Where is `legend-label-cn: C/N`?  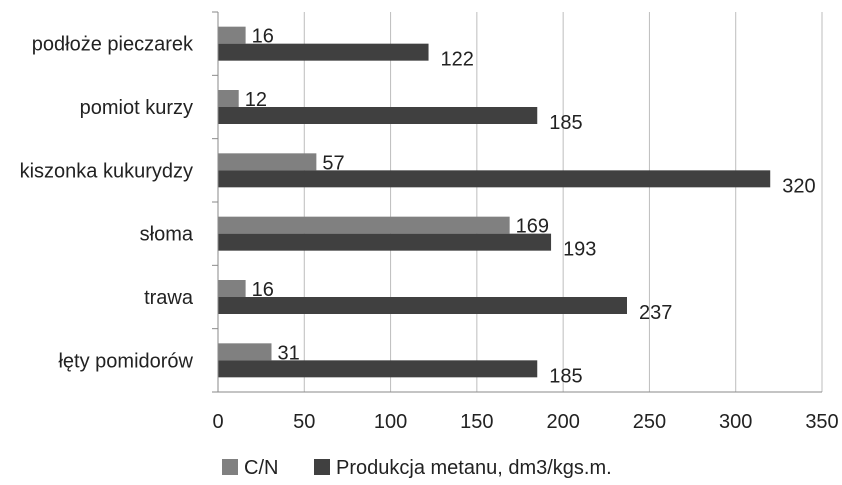 legend-label-cn: C/N is located at coordinates (261, 468).